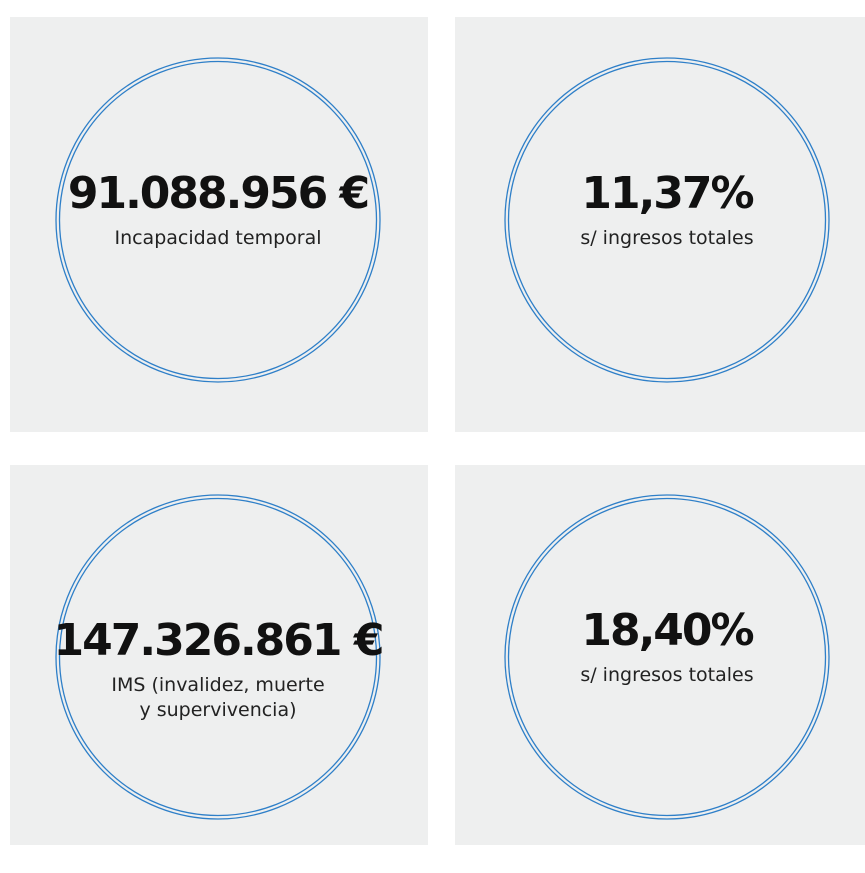  What do you see at coordinates (217, 710) in the screenshot?
I see `stat-label: y supervivencia)` at bounding box center [217, 710].